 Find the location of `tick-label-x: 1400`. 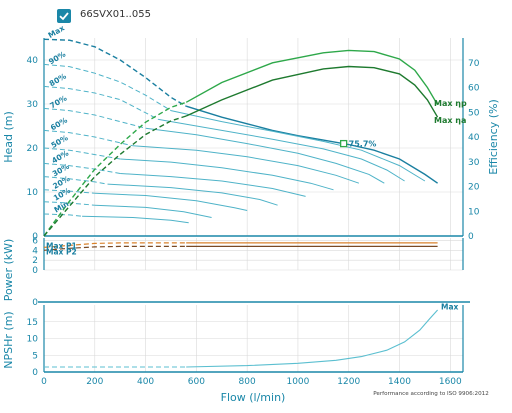

tick-label-x: 1400 is located at coordinates (399, 382).